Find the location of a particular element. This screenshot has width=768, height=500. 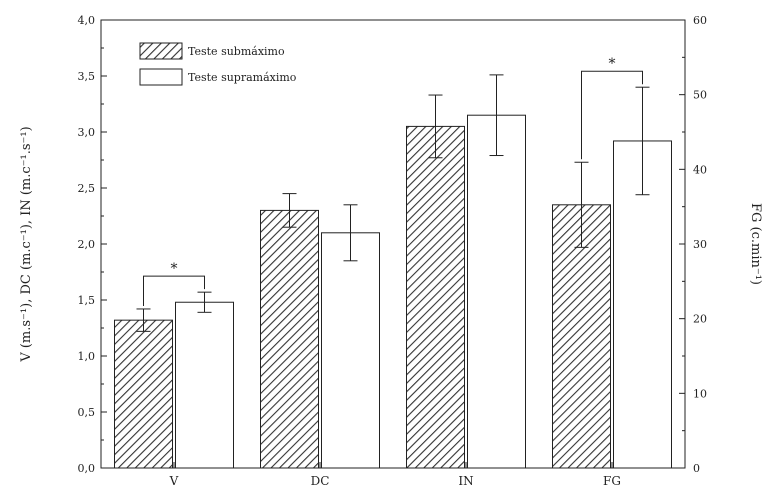

y-right-tick-label: 10 is located at coordinates (700, 393).